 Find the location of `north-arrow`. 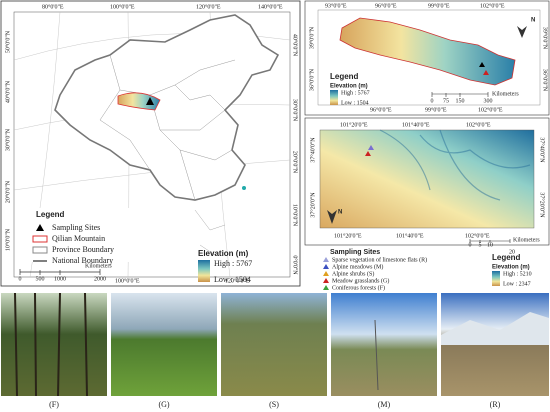

north-arrow is located at coordinates (522, 32).